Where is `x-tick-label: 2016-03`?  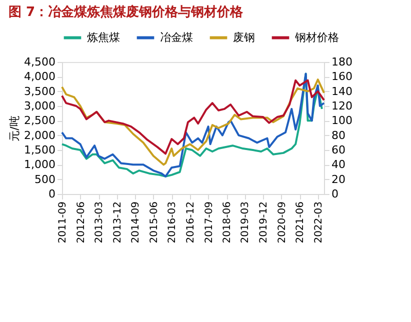 x-tick-label: 2016-03 is located at coordinates (172, 223).